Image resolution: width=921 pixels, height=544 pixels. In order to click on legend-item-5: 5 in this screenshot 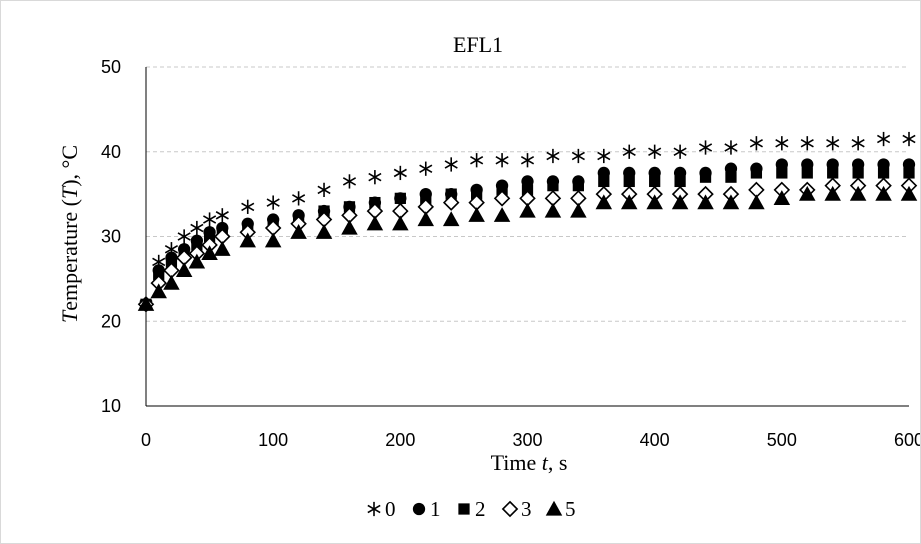, I will do `click(560, 509)`.